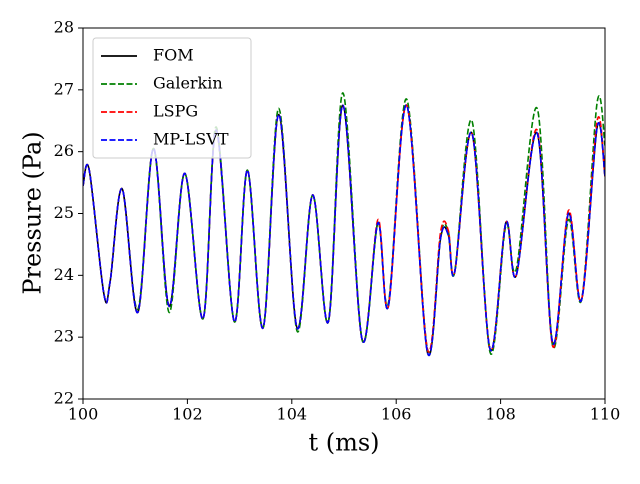 This screenshot has height=484, width=640. I want to click on x-tick-label: 106, so click(396, 414).